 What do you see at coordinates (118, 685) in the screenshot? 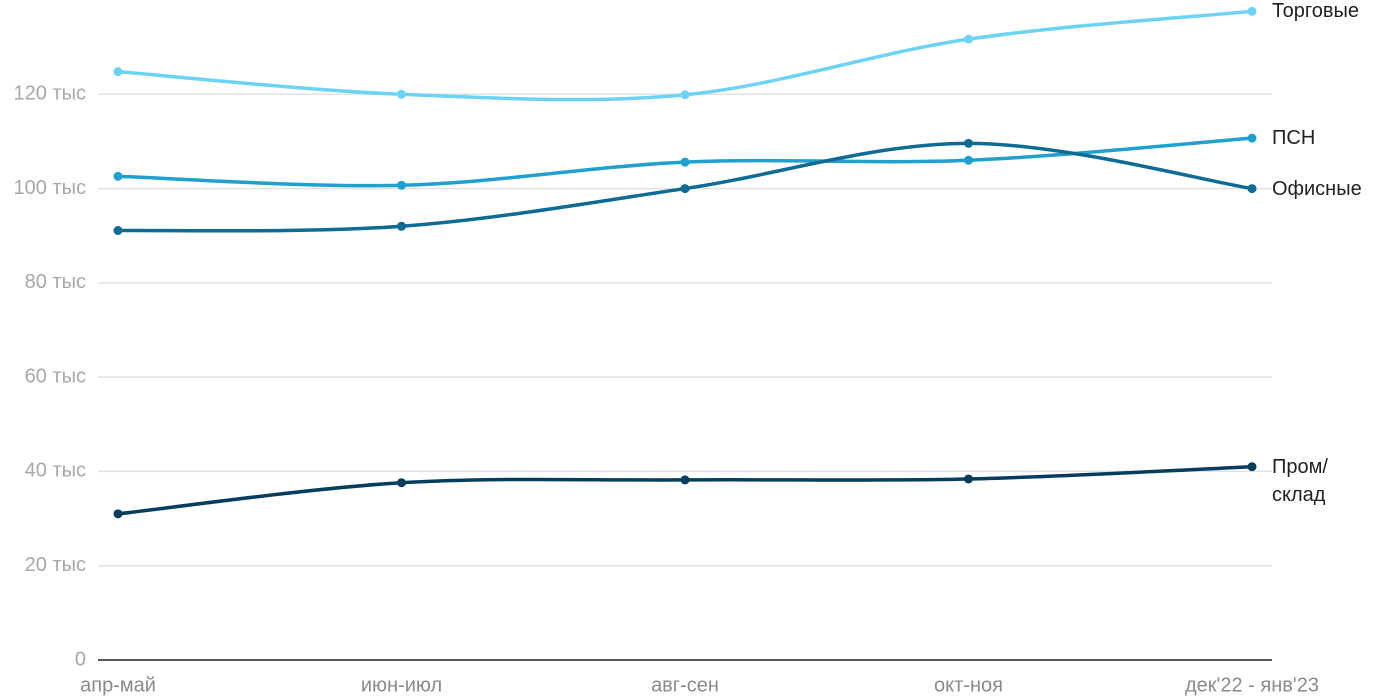
I see `x-tick-label: апр-май` at bounding box center [118, 685].